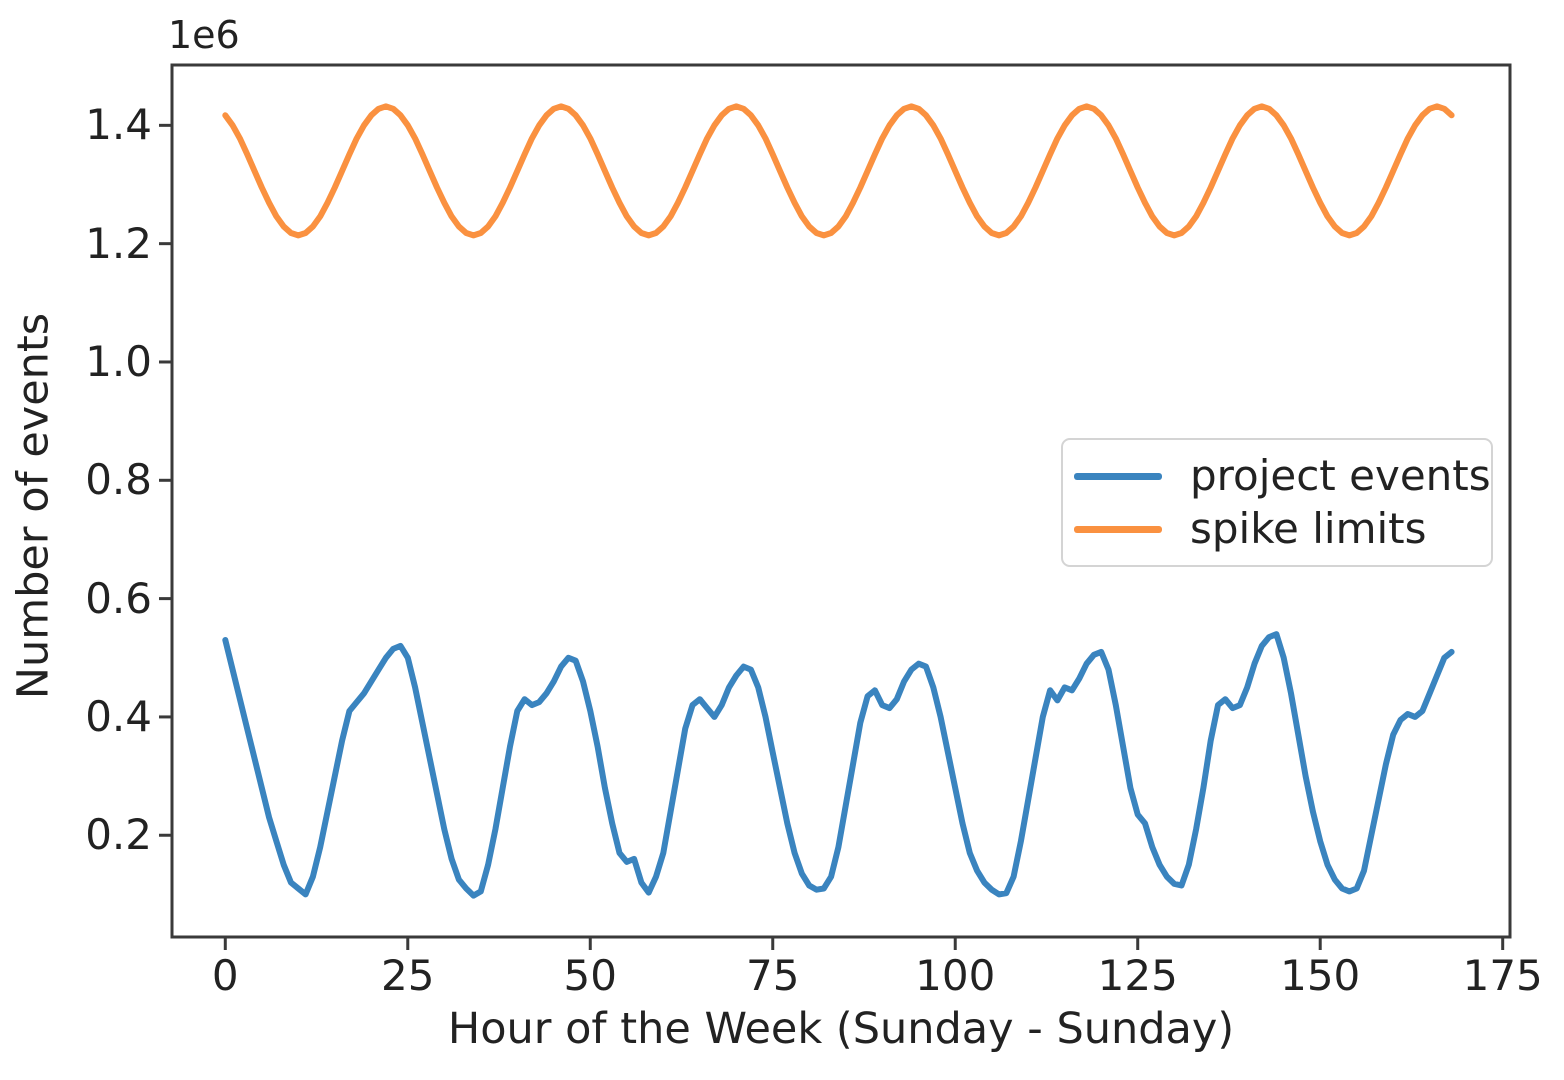  Describe the element at coordinates (118, 243) in the screenshot. I see `y-tick-label: 1.2` at that location.